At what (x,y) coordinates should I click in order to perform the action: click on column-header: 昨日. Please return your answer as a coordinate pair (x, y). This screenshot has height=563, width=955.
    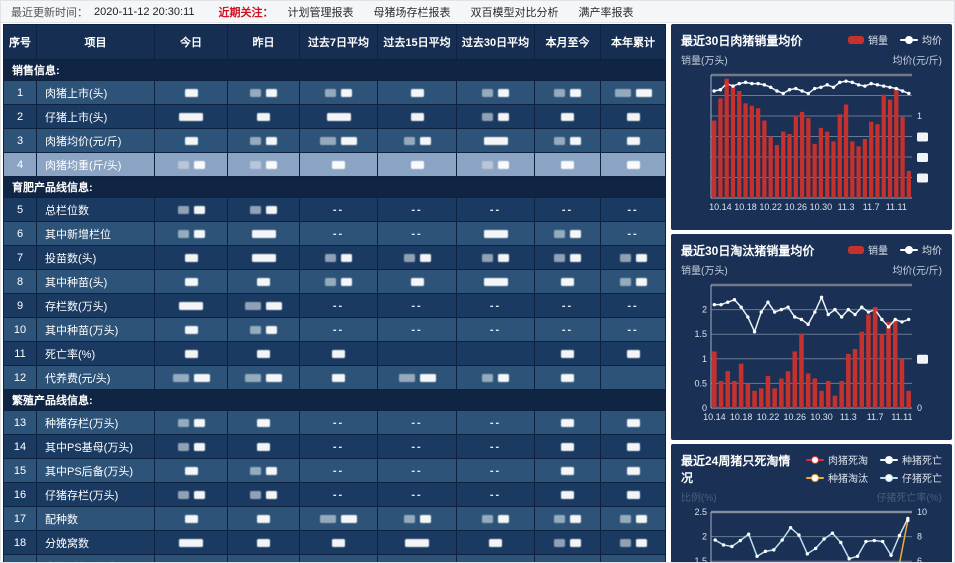
    Looking at the image, I should click on (264, 42).